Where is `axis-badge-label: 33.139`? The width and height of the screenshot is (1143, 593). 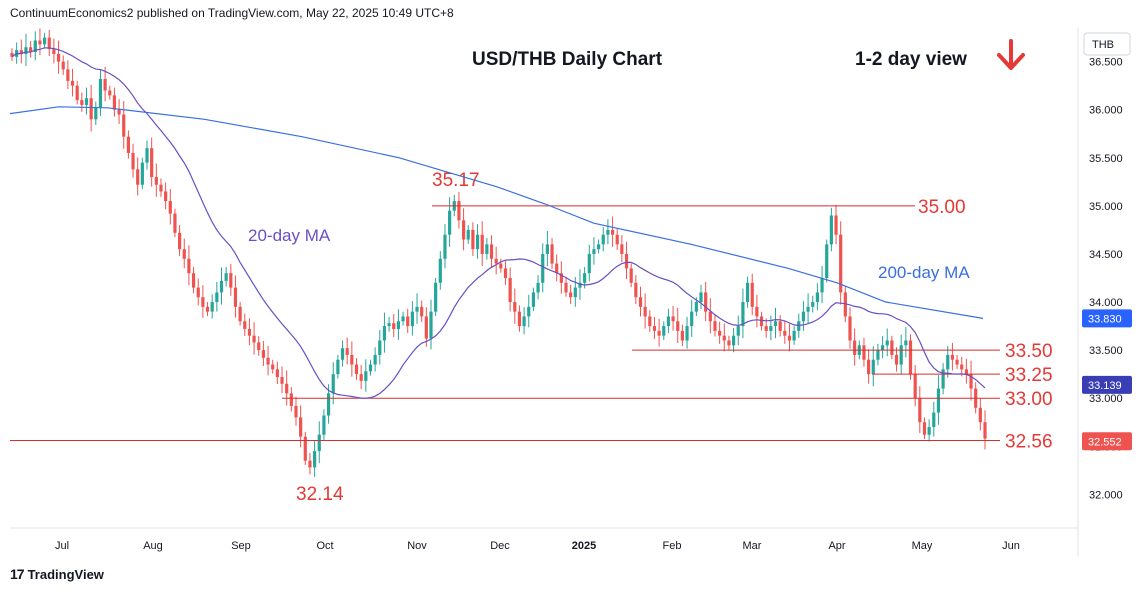 axis-badge-label: 33.139 is located at coordinates (1105, 386).